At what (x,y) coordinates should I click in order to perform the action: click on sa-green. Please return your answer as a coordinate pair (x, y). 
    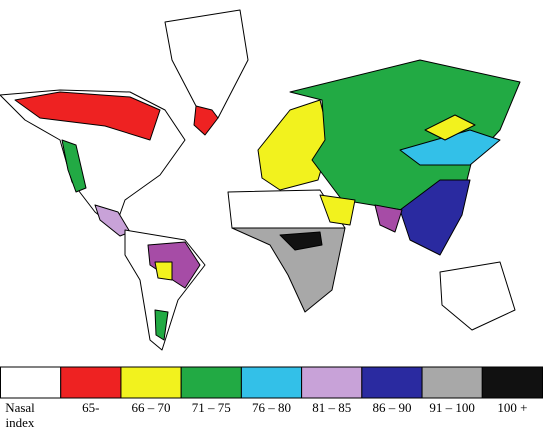
    Looking at the image, I should click on (161, 325).